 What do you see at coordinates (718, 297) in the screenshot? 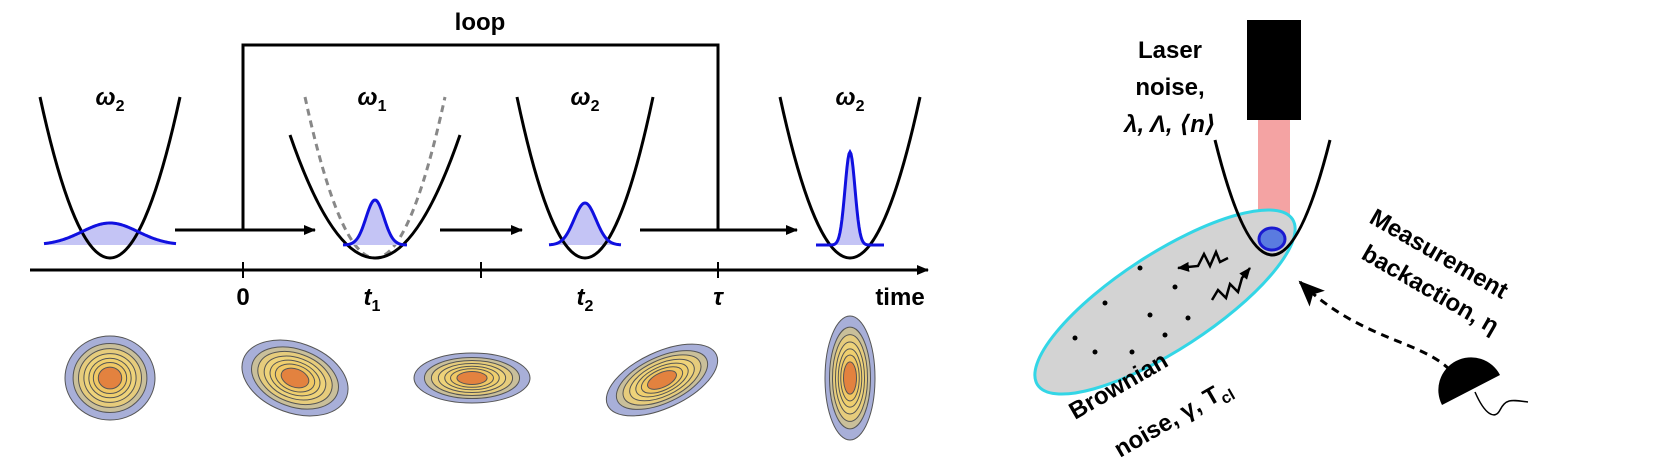
I see `tick-label: τ` at bounding box center [718, 297].